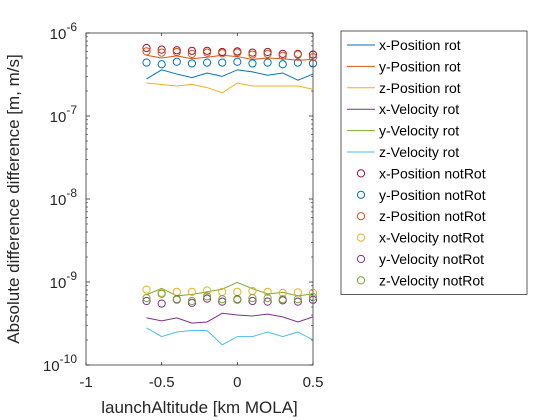 The image size is (560, 420). What do you see at coordinates (313, 382) in the screenshot?
I see `x-tick-label: 0.5` at bounding box center [313, 382].